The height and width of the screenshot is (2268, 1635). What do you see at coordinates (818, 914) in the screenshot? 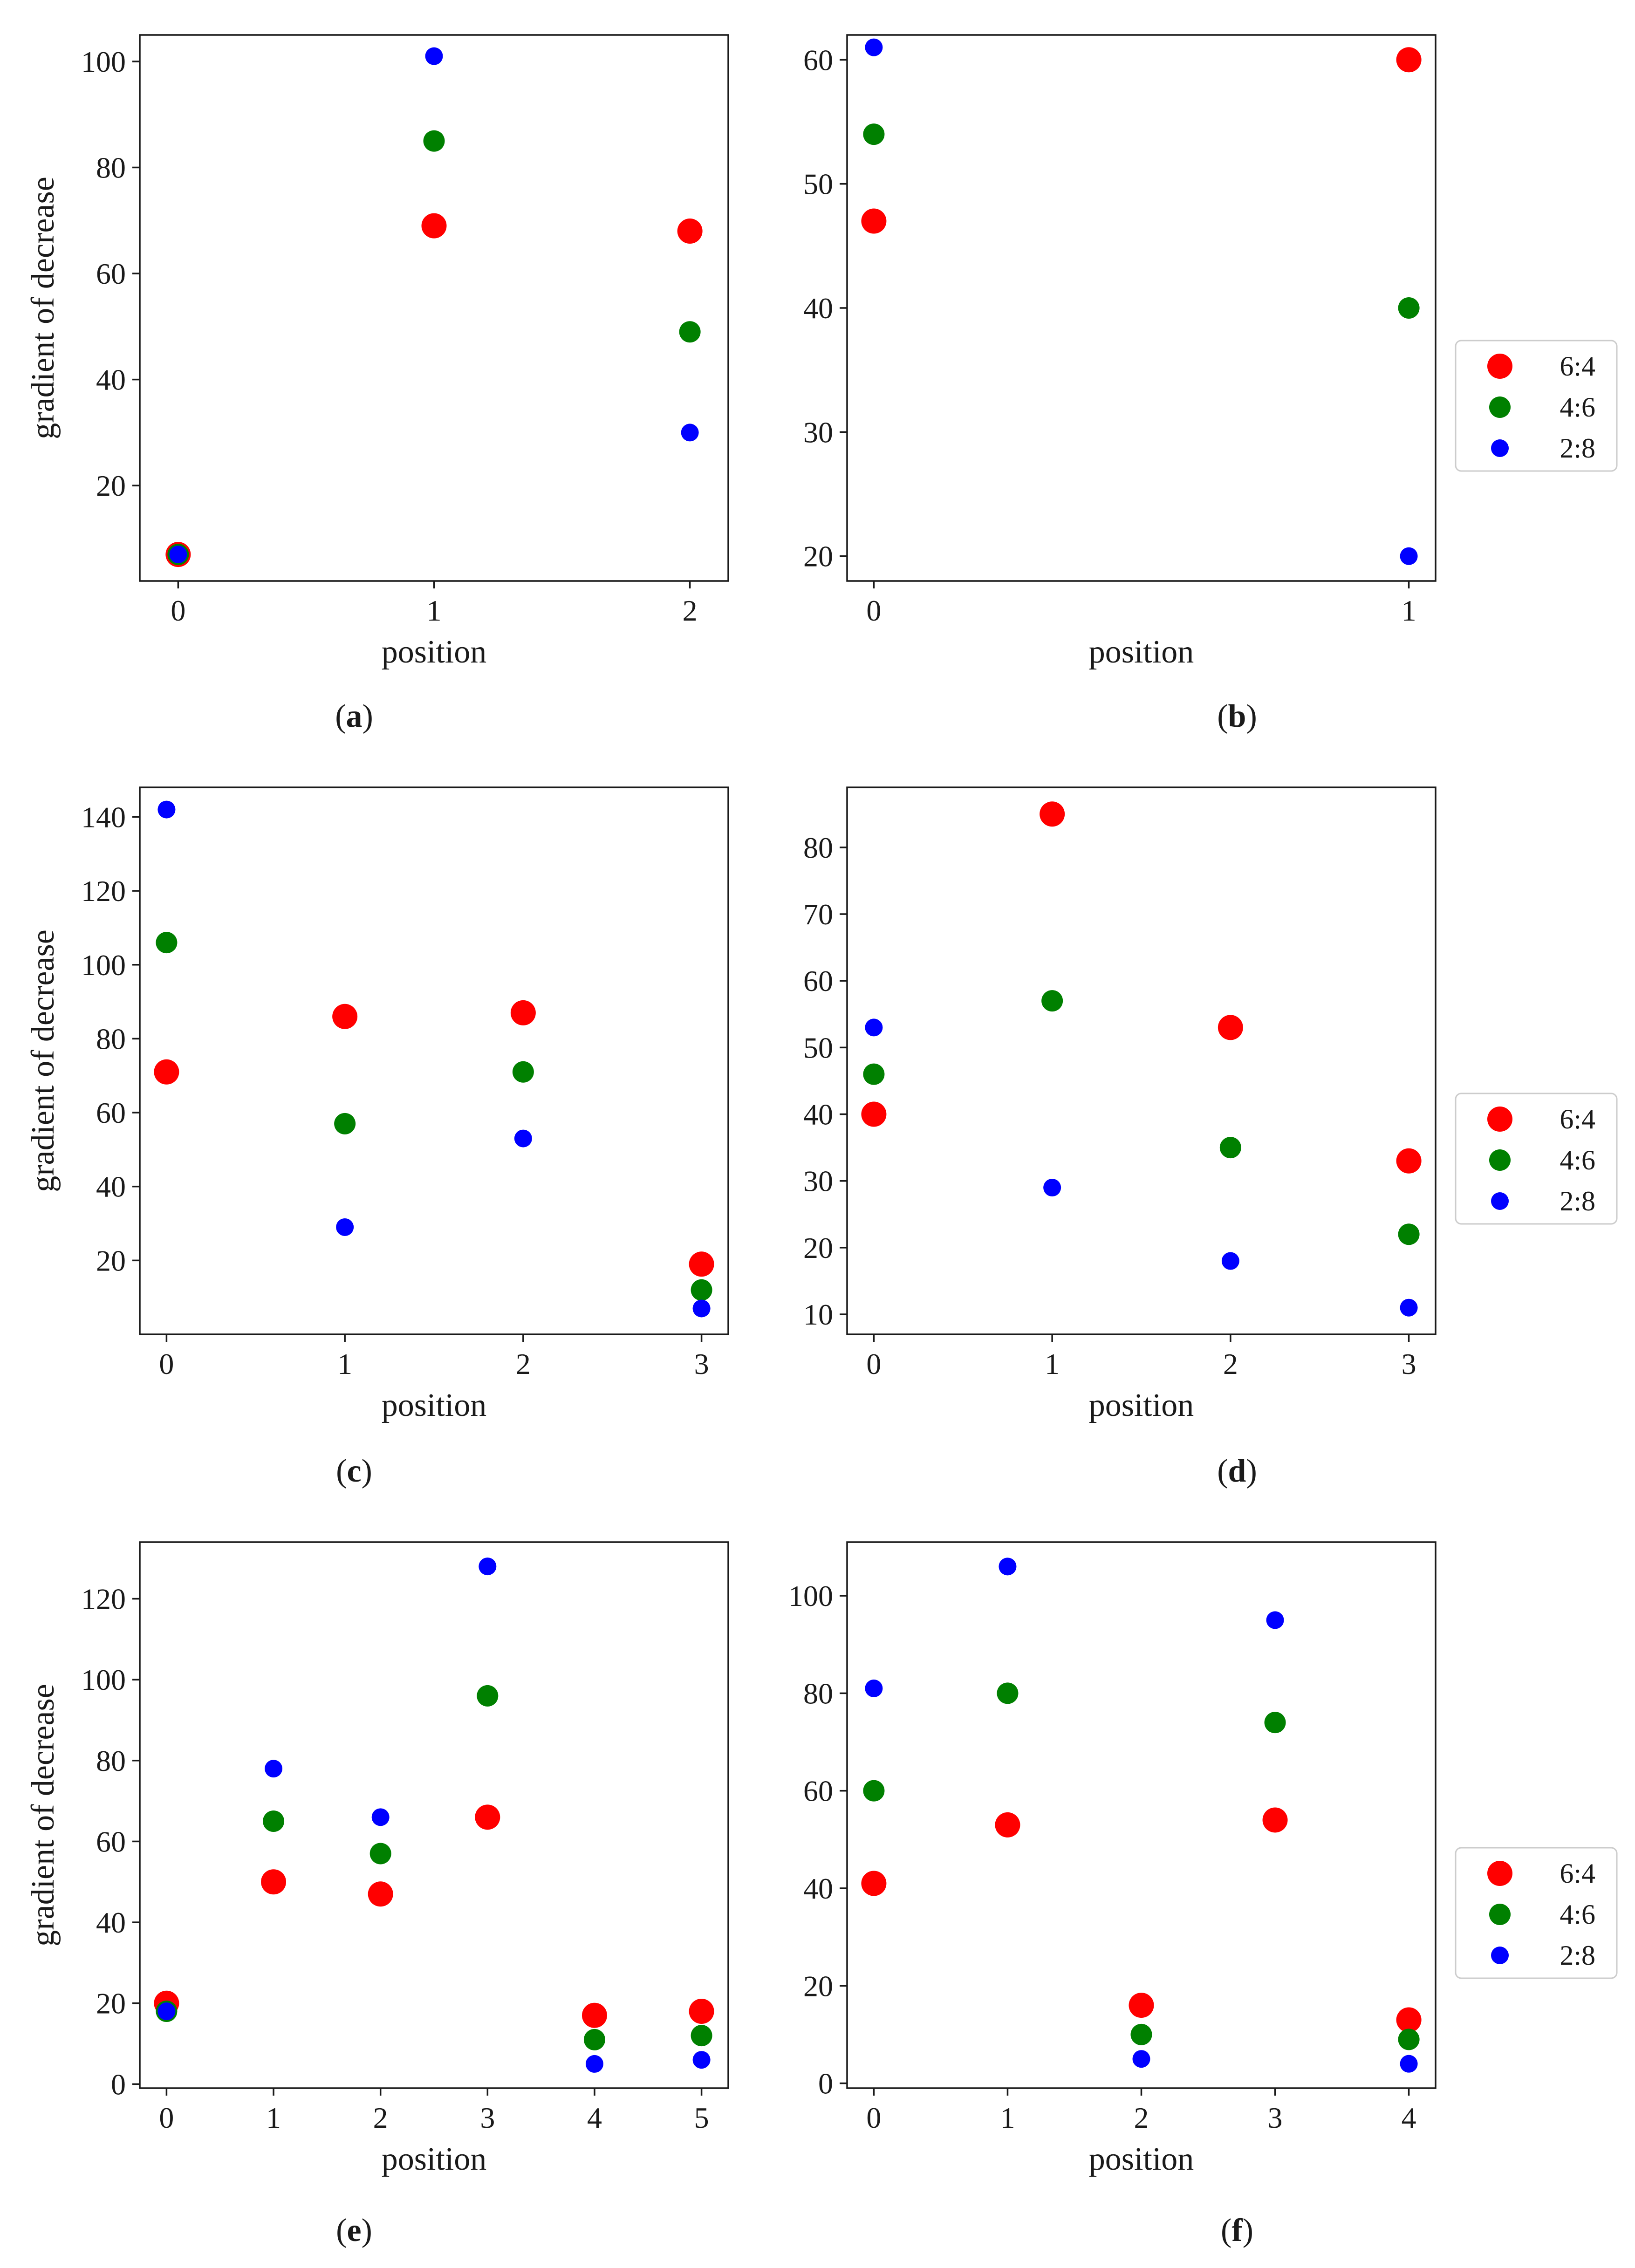
I see `y-tick-label: 70` at bounding box center [818, 914].